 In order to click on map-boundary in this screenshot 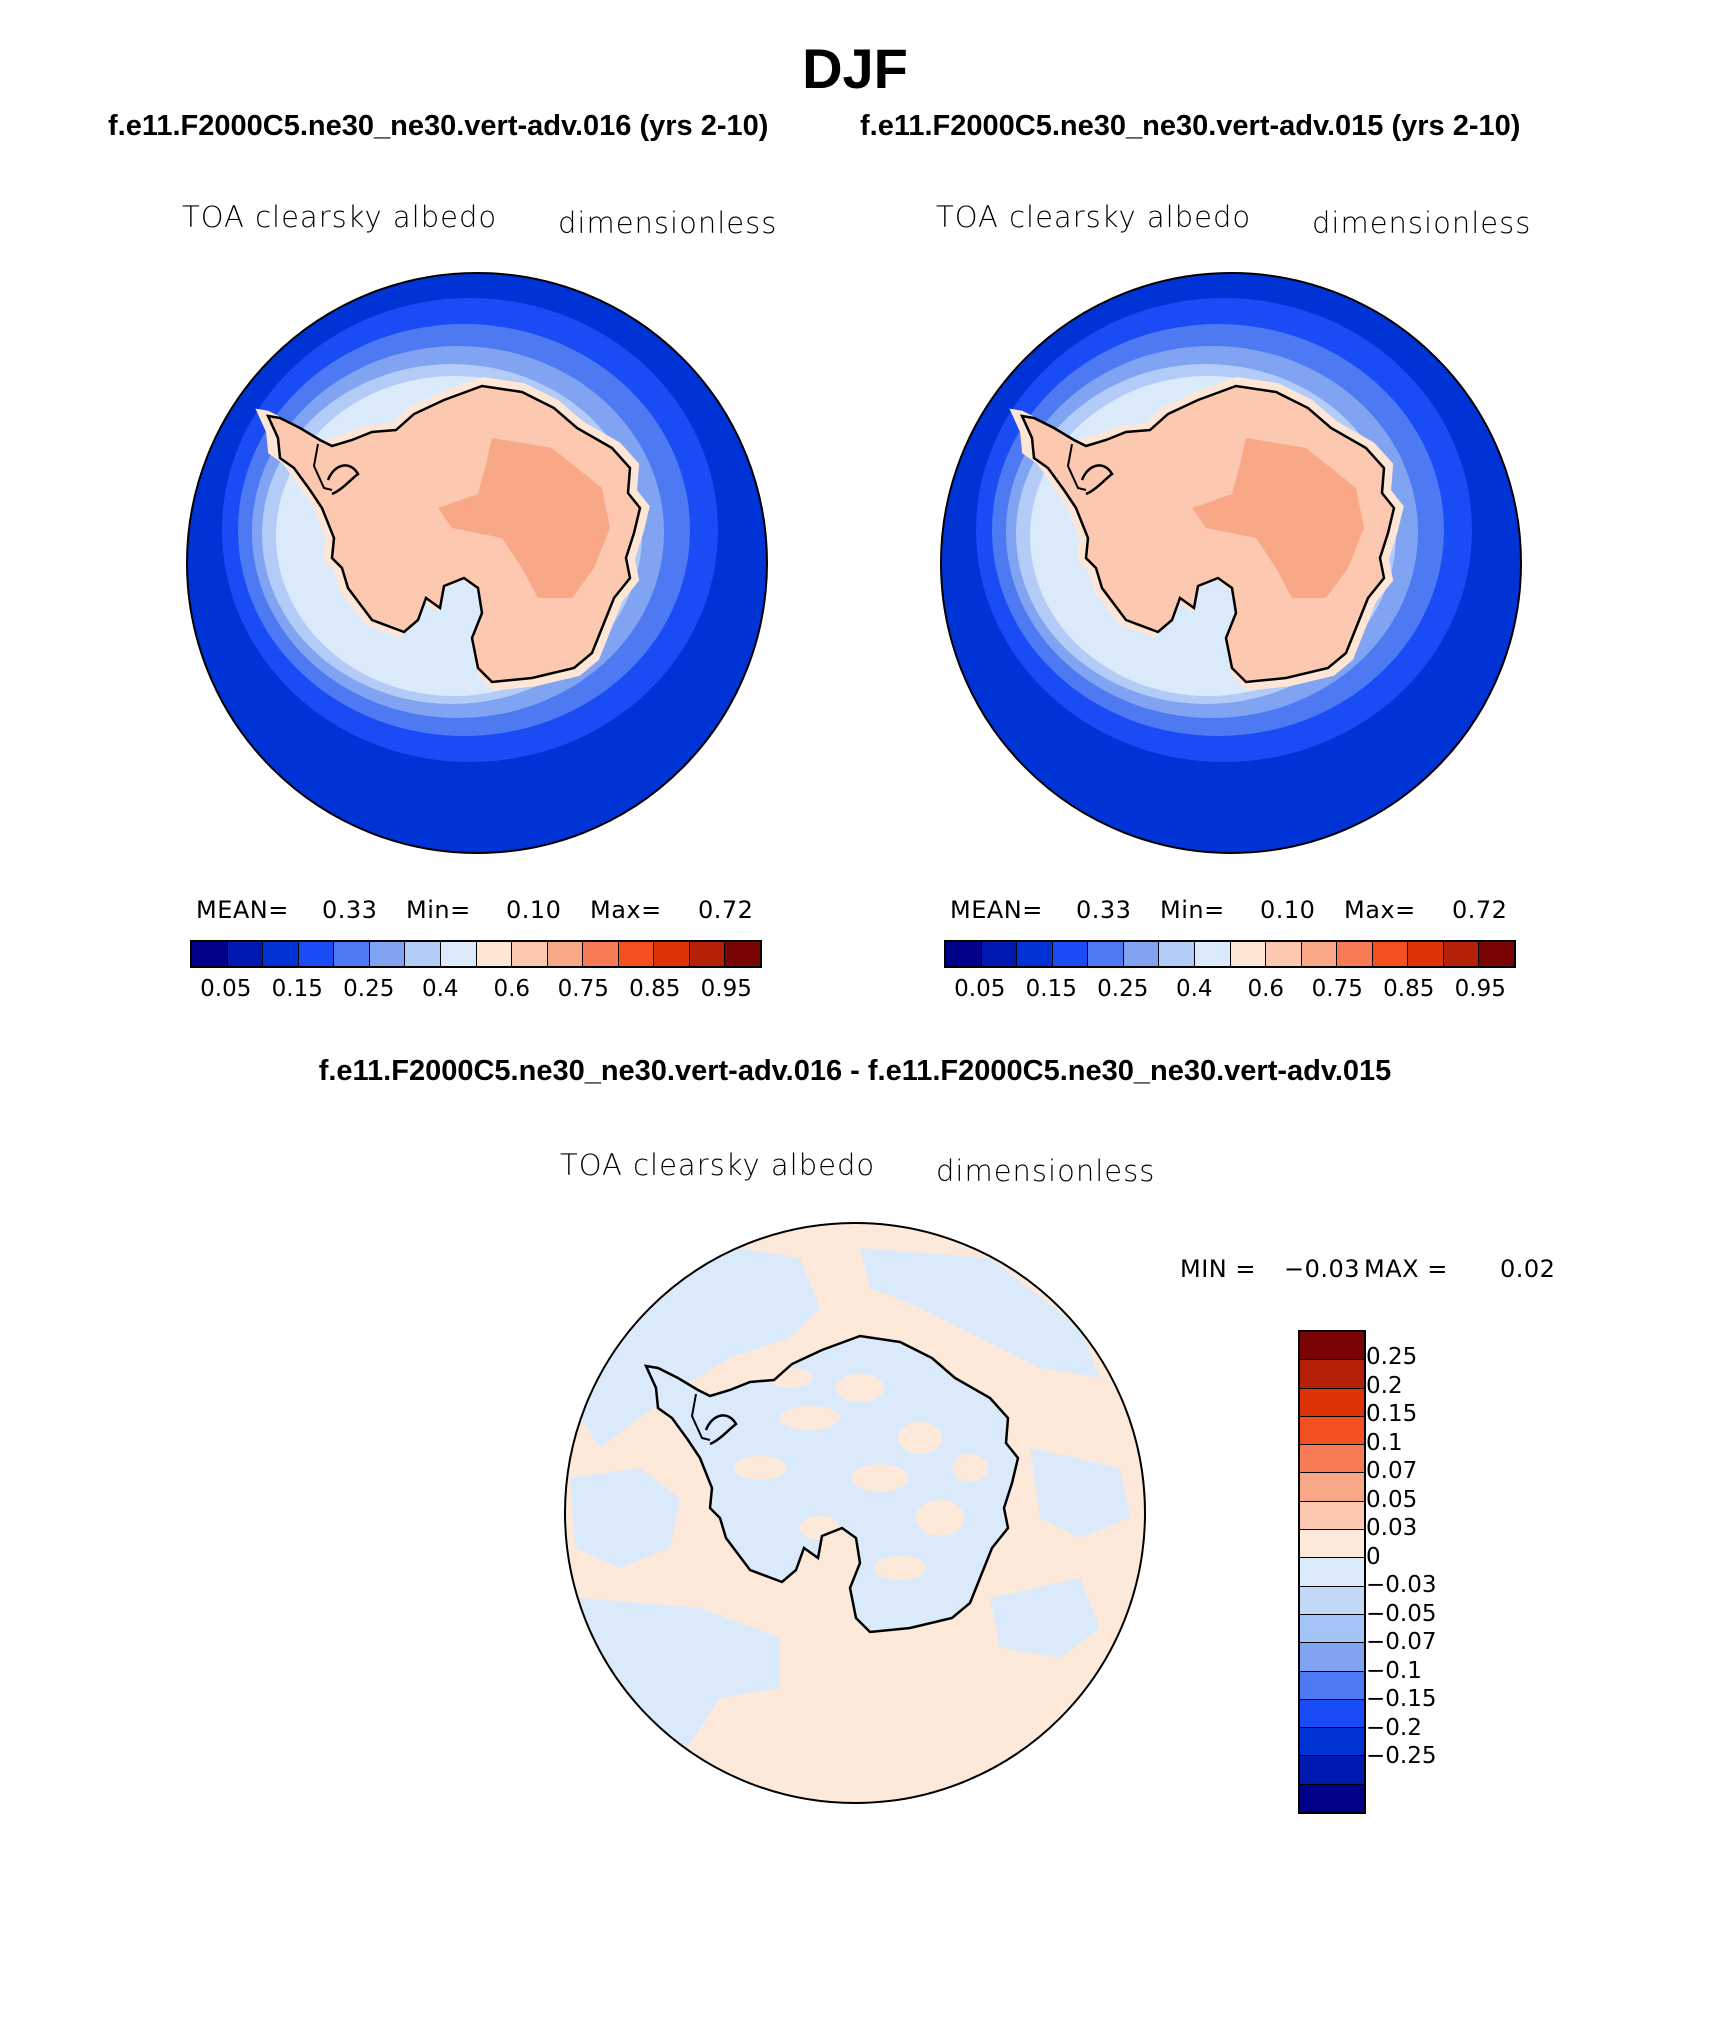, I will do `click(477, 563)`.